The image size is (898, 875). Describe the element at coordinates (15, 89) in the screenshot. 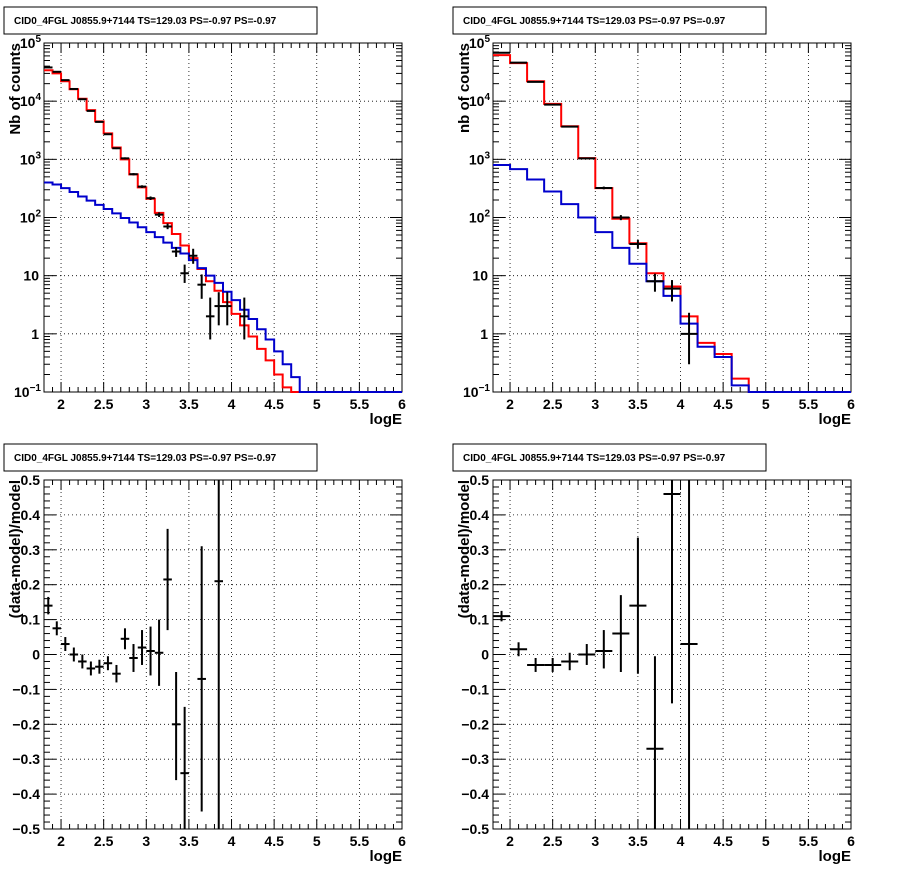

I see `y-axis-label: Nb of counts` at that location.